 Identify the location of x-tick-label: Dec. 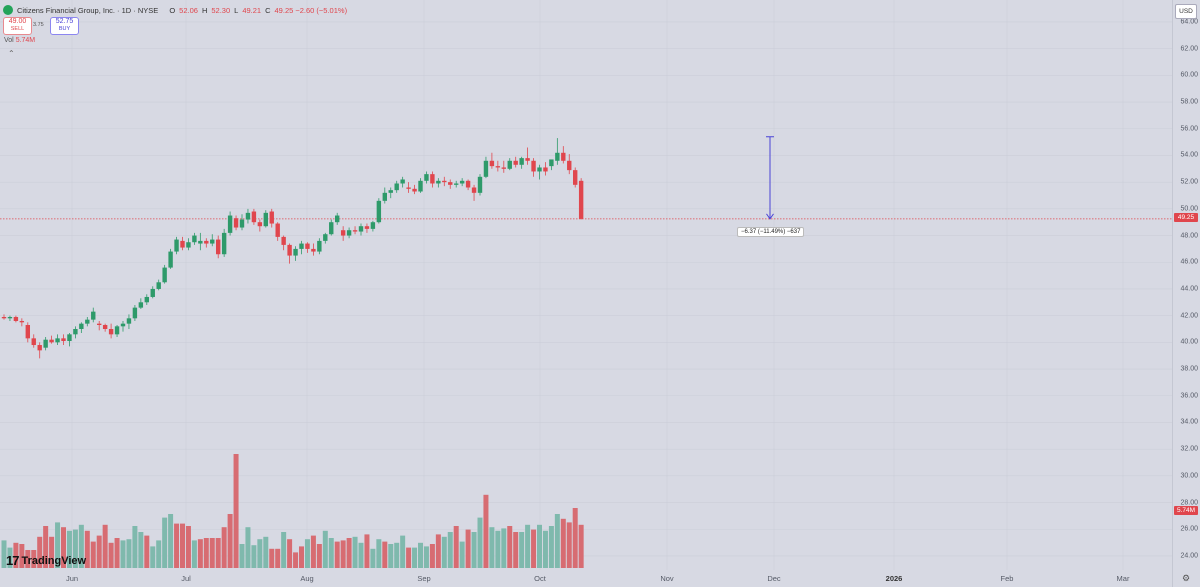
(774, 578).